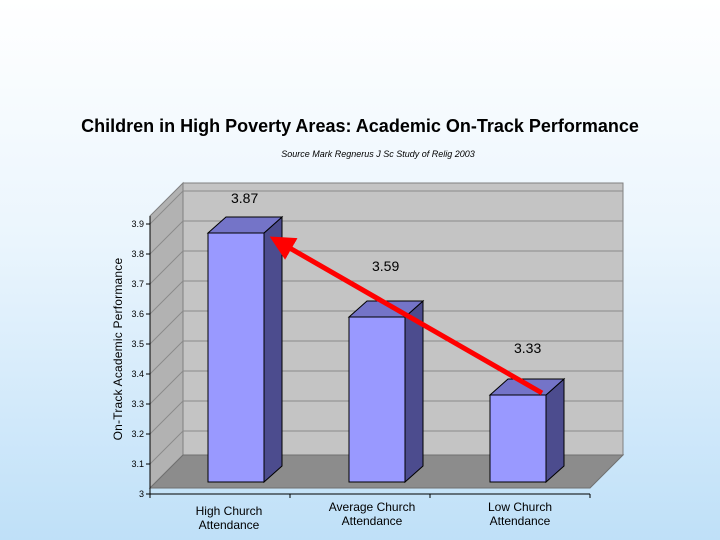 Image resolution: width=720 pixels, height=540 pixels. What do you see at coordinates (520, 514) in the screenshot?
I see `x-tick-label: Low Church Attendance` at bounding box center [520, 514].